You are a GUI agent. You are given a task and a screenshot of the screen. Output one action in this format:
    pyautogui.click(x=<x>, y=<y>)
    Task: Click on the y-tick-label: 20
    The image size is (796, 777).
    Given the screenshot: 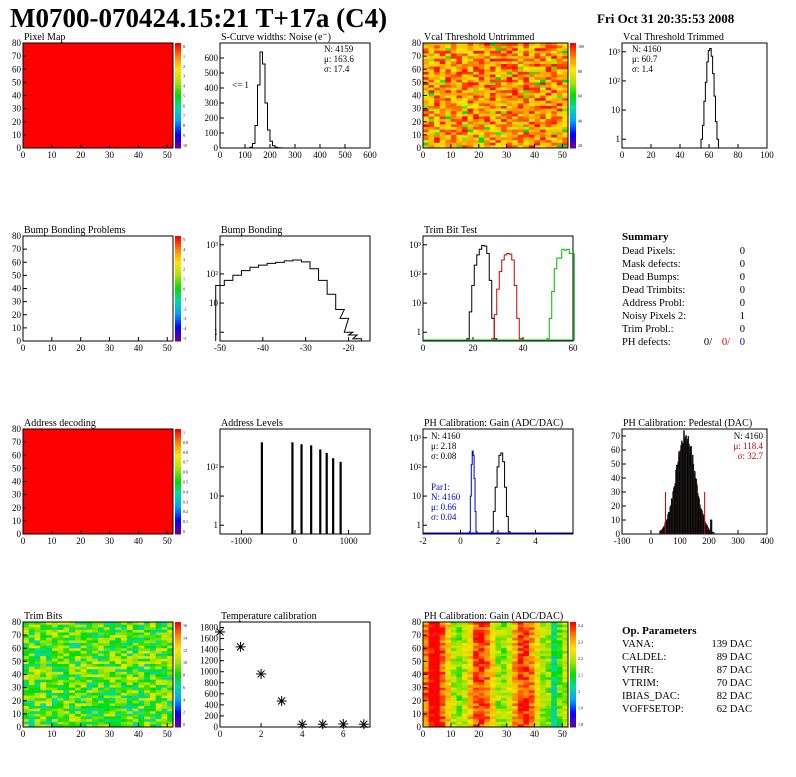 What is the action you would take?
    pyautogui.click(x=616, y=506)
    